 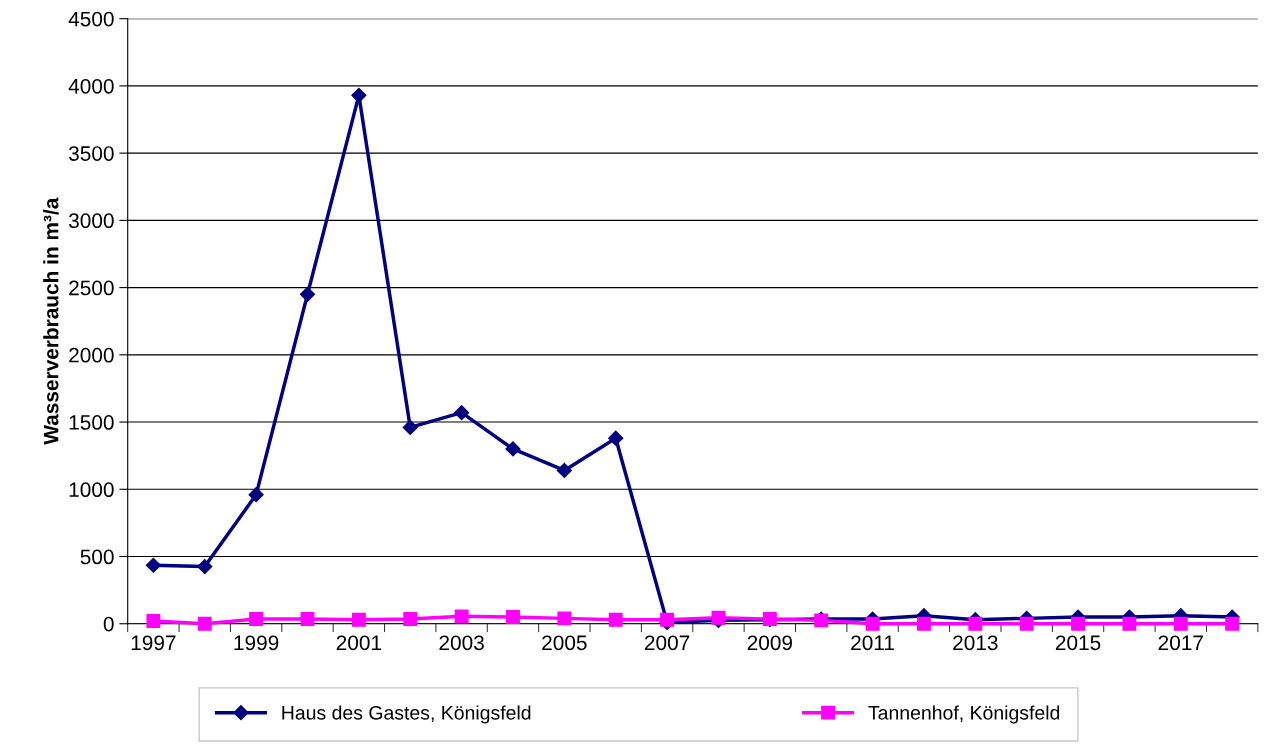 I want to click on y-tick-label: 2000, so click(x=91, y=355).